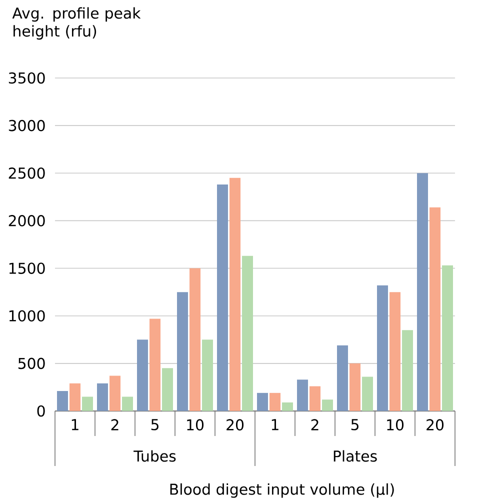 The height and width of the screenshot is (504, 489). I want to click on y-tick-label: 3000, so click(26, 126).